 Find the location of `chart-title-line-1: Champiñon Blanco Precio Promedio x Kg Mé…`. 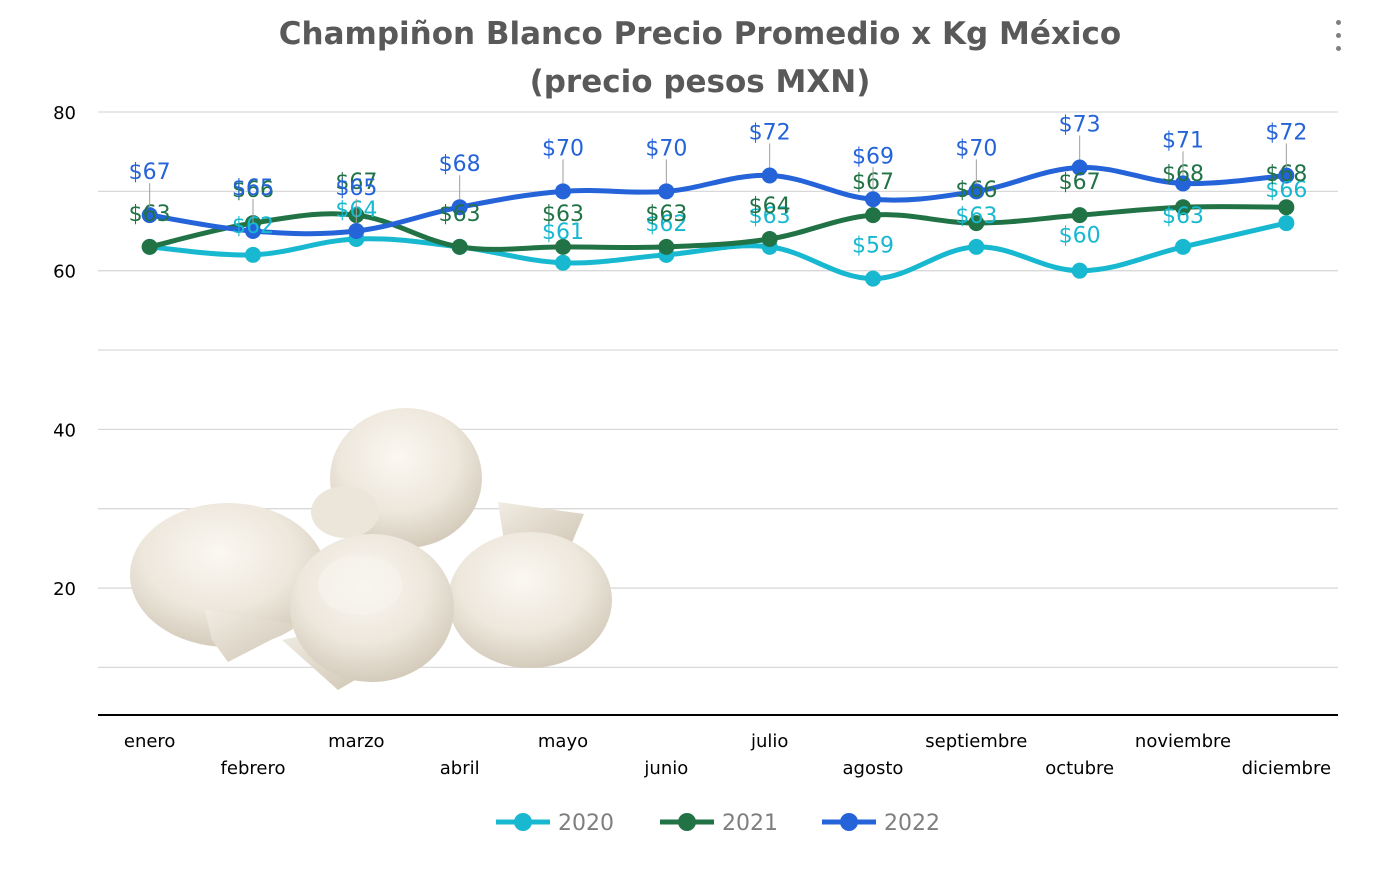

chart-title-line-1: Champiñon Blanco Precio Promedio x Kg Mé… is located at coordinates (700, 34).